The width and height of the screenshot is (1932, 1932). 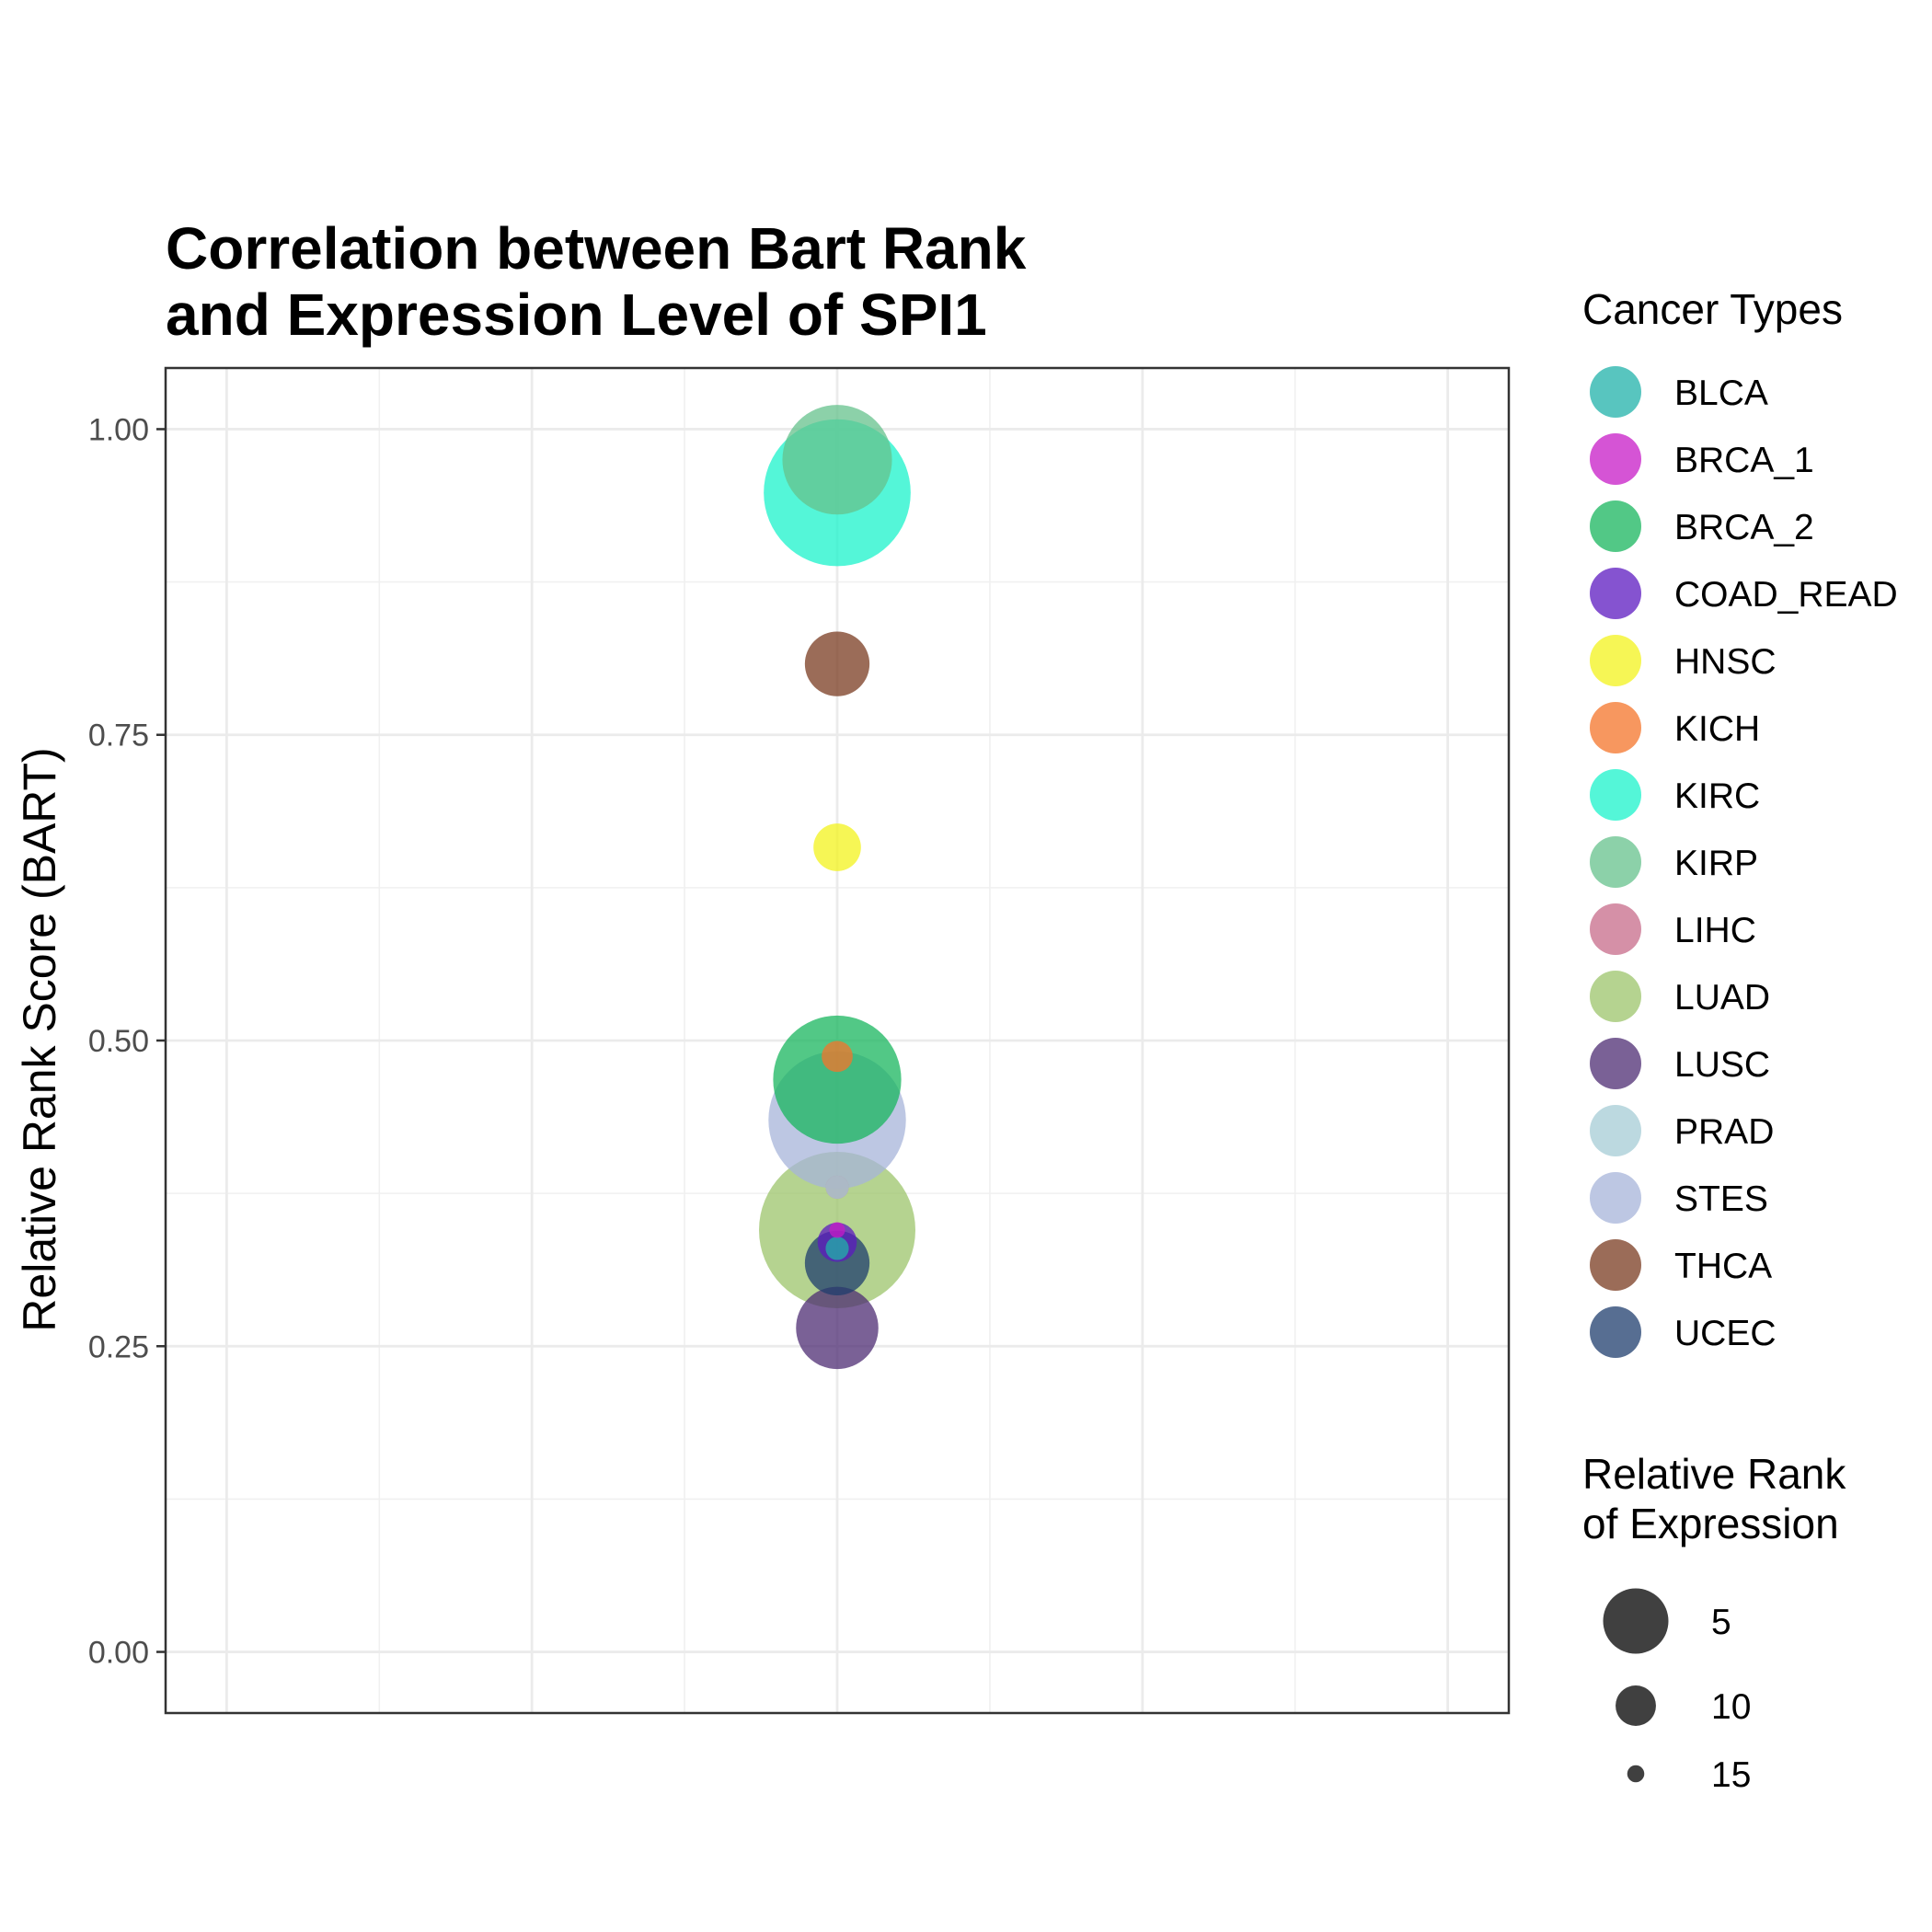 I want to click on legend-label-hnsc: HNSC, so click(x=1725, y=662).